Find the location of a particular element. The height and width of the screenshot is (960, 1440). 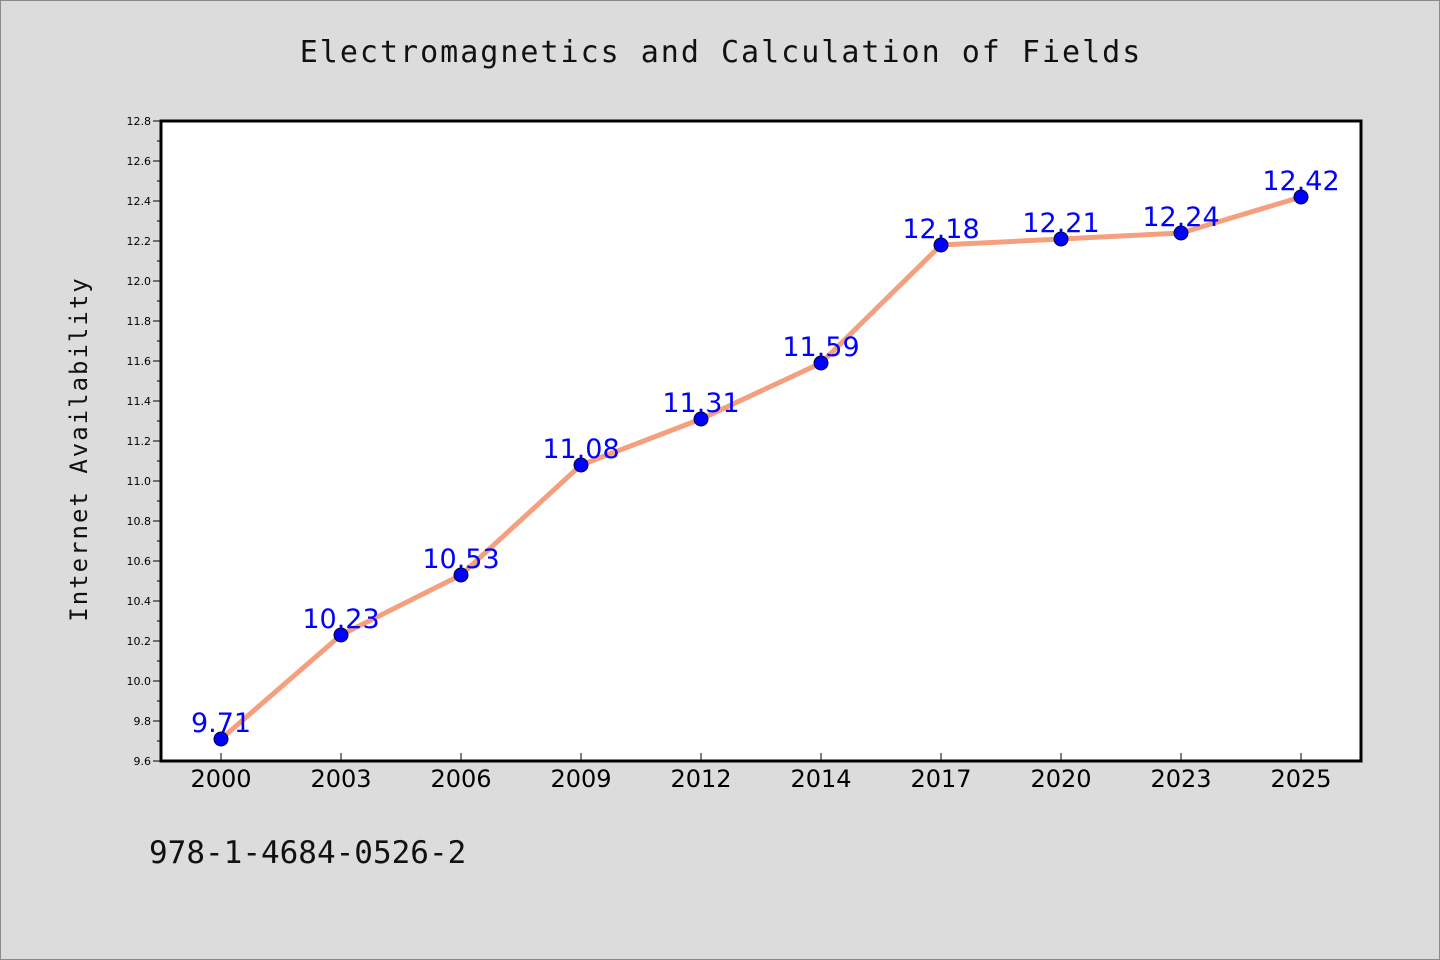

y-tick-label: 10.8 is located at coordinates (139, 521).